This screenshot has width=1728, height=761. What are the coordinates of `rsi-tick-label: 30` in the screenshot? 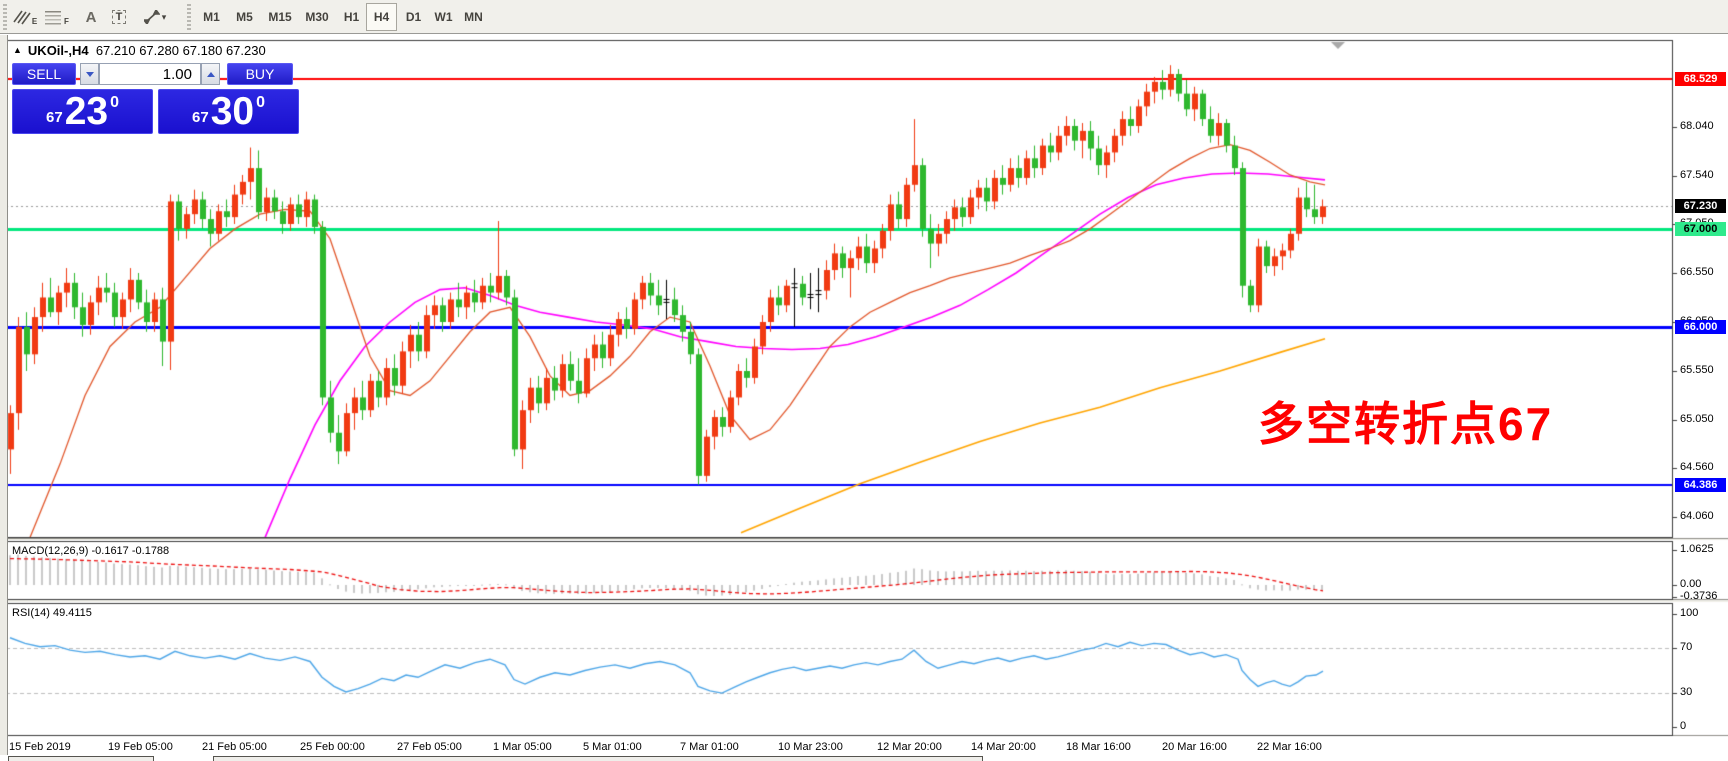 It's located at (1686, 692).